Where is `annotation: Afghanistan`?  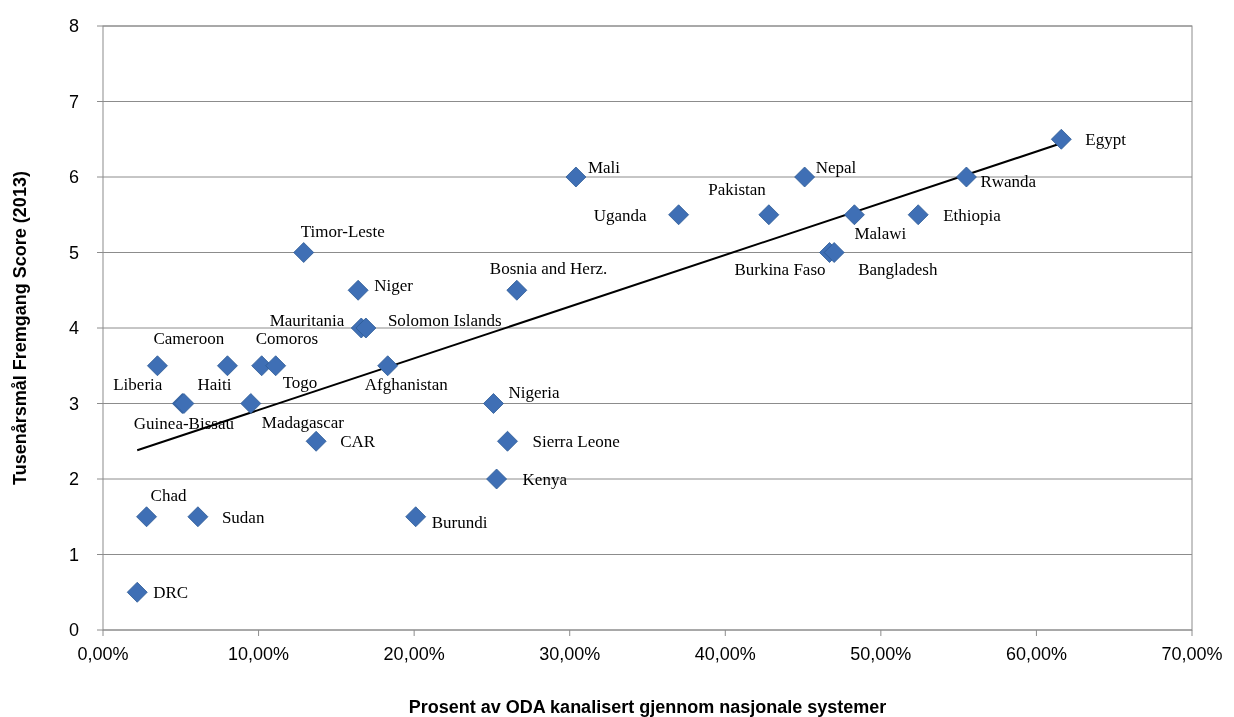 annotation: Afghanistan is located at coordinates (406, 384).